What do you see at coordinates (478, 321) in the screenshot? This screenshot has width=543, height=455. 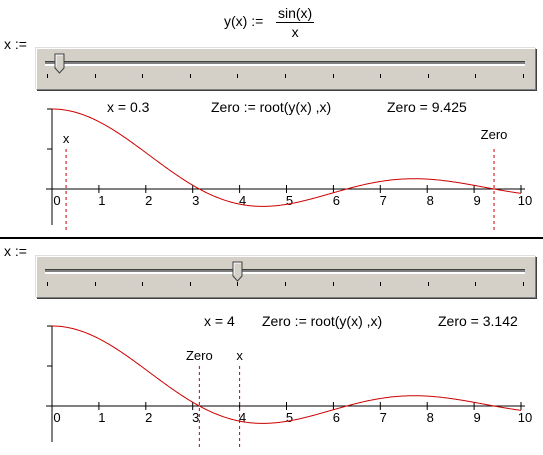 I see `zero-readout: Zero = 3.142` at bounding box center [478, 321].